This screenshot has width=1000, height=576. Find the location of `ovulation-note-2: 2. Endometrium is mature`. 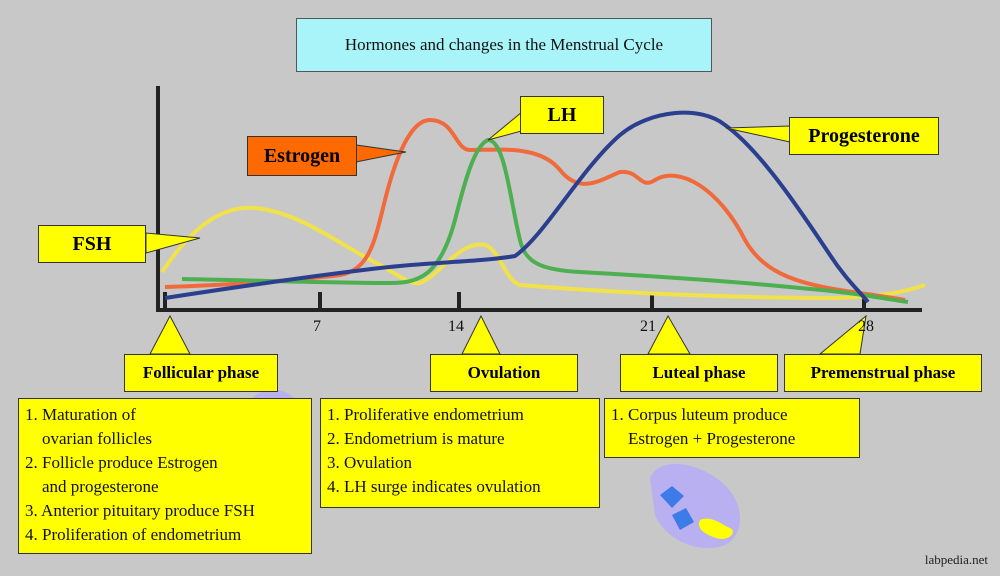

ovulation-note-2: 2. Endometrium is mature is located at coordinates (416, 438).